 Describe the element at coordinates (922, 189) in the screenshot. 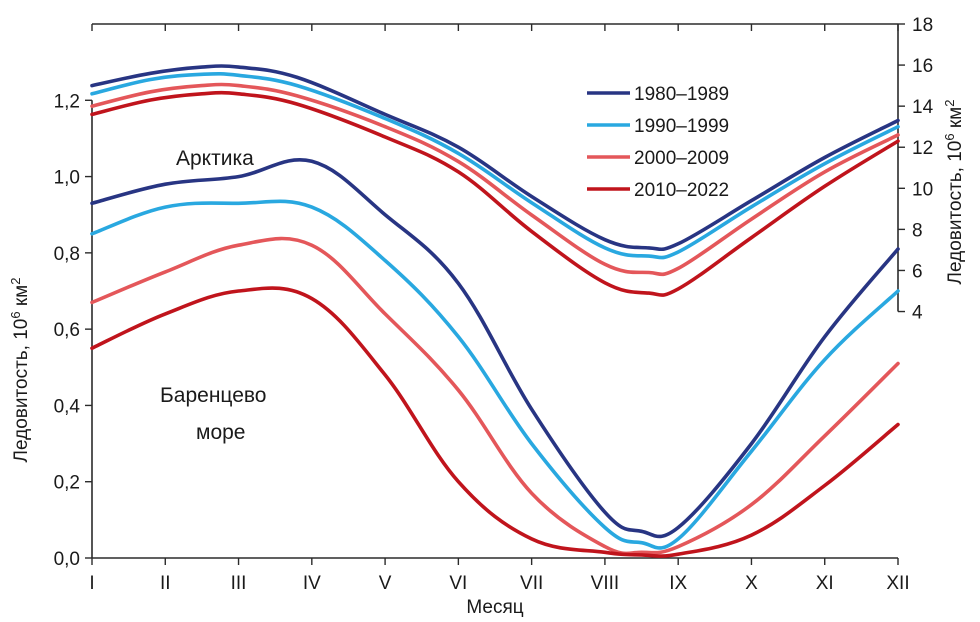

I see `right-y-tick-label: 10` at that location.